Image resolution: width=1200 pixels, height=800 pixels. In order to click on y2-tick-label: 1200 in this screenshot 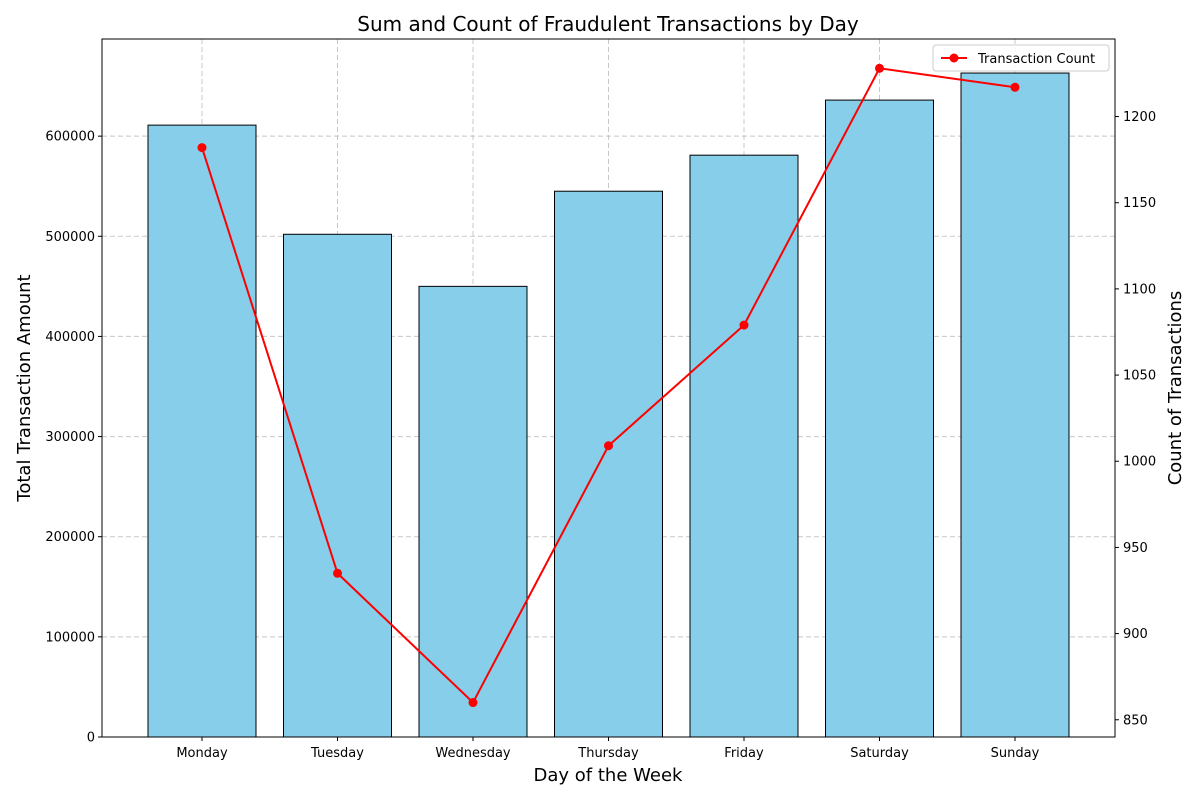, I will do `click(1139, 117)`.